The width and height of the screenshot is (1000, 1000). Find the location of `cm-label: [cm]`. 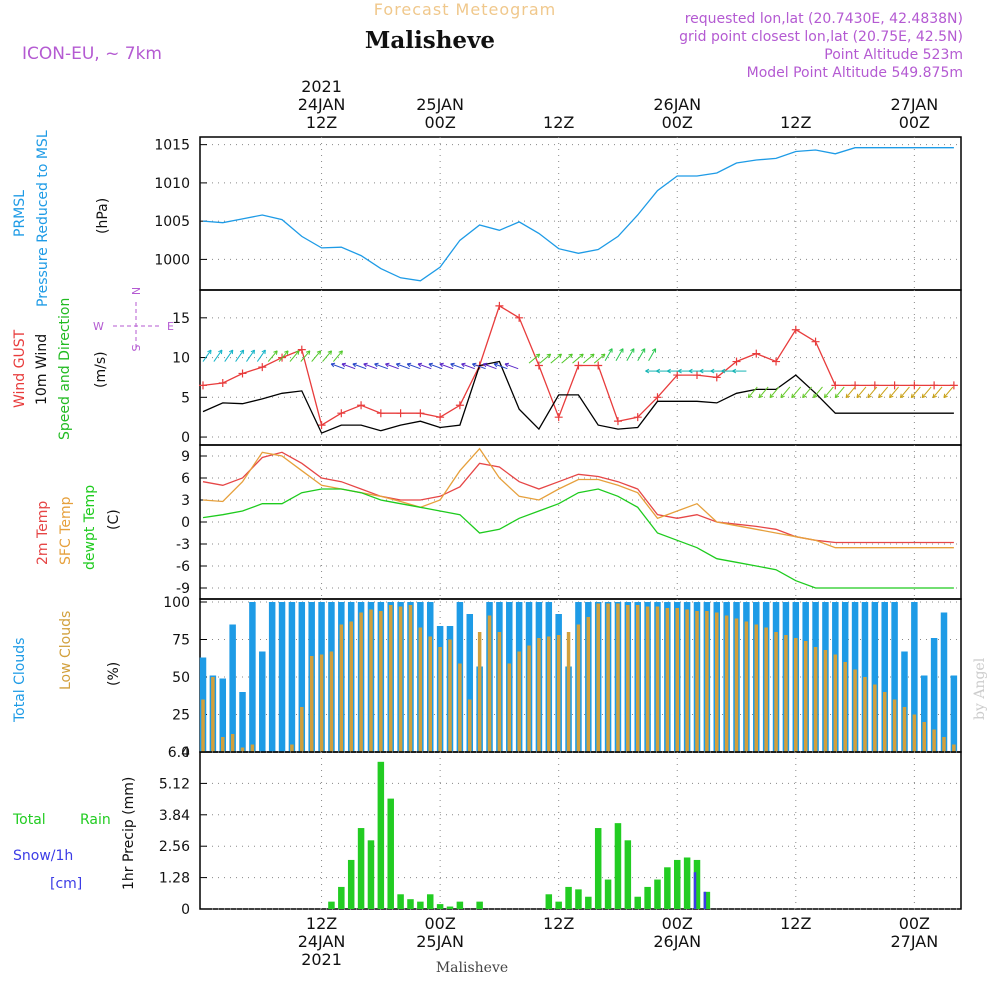

cm-label: [cm] is located at coordinates (66, 884).